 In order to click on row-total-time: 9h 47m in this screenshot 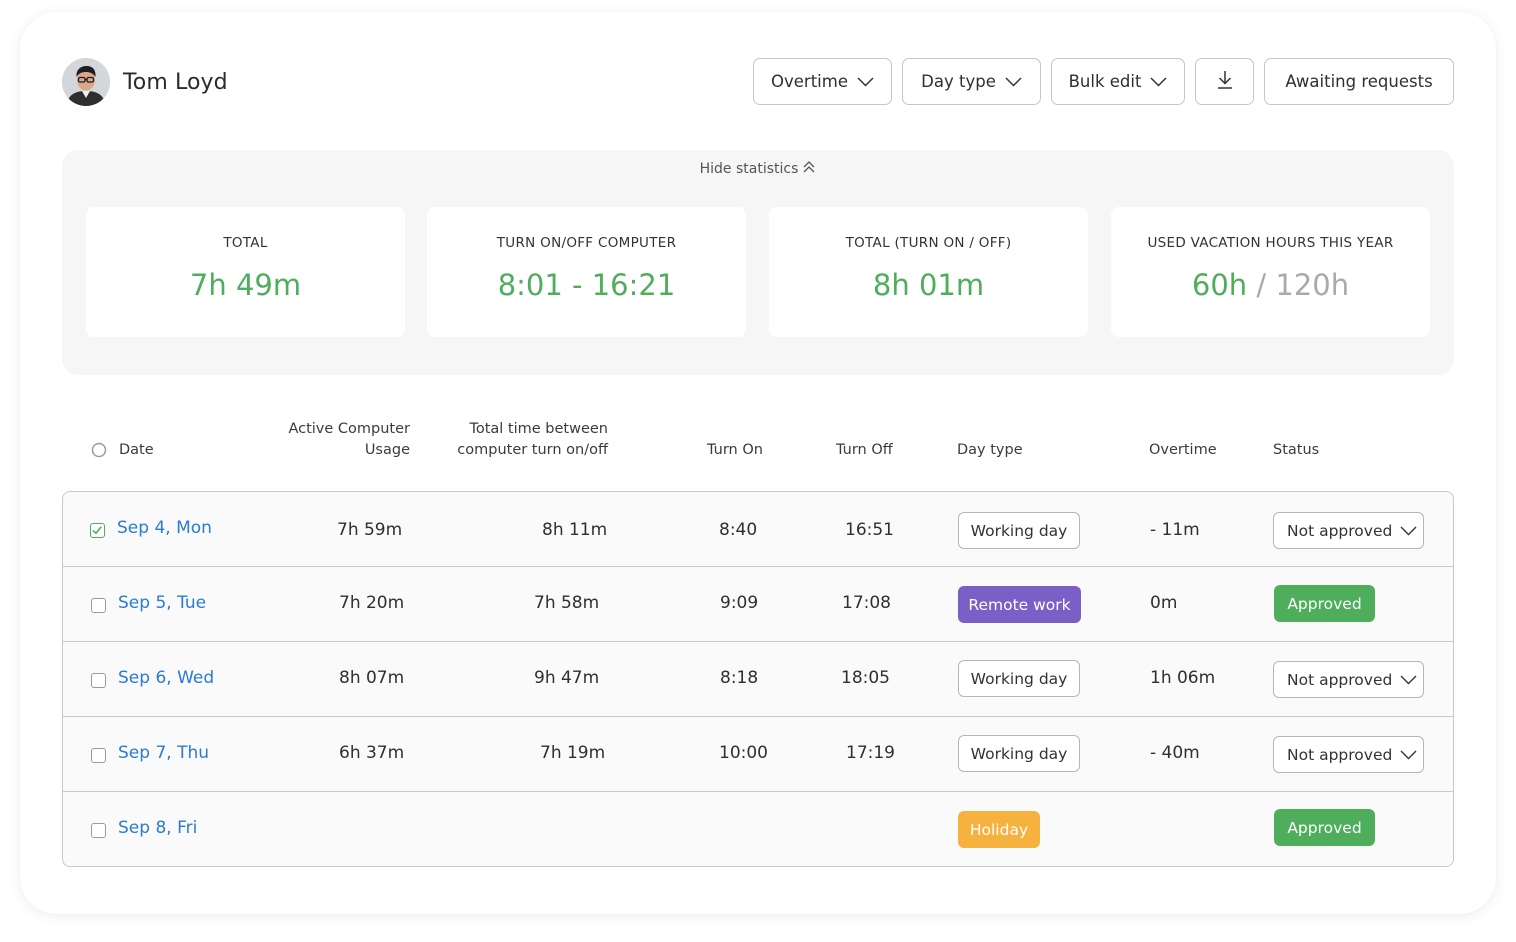, I will do `click(567, 678)`.